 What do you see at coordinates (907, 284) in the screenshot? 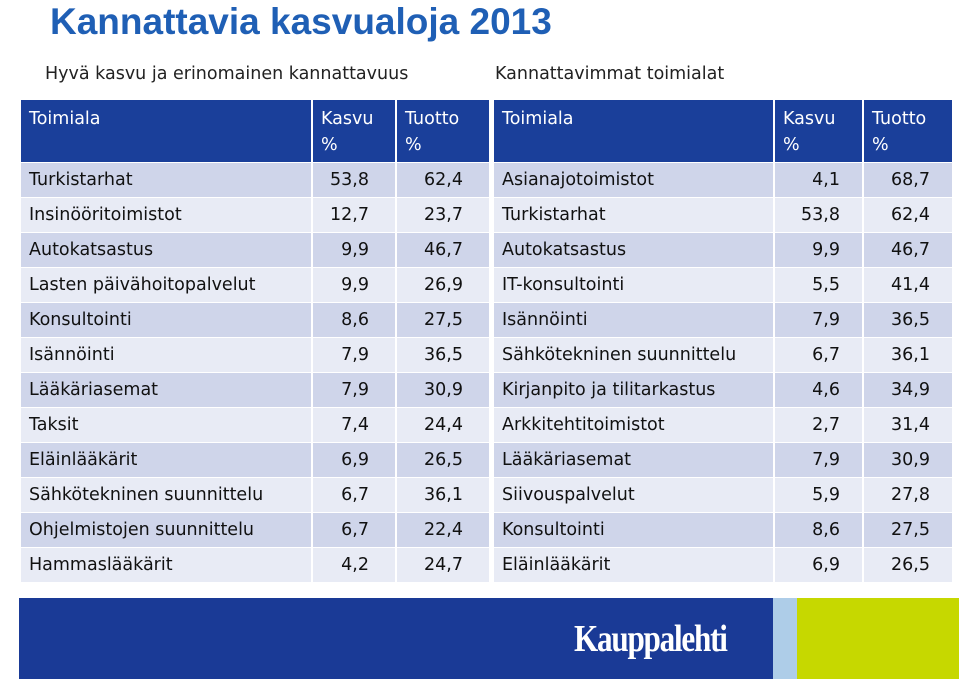
I see `return-cell: 41,4` at bounding box center [907, 284].